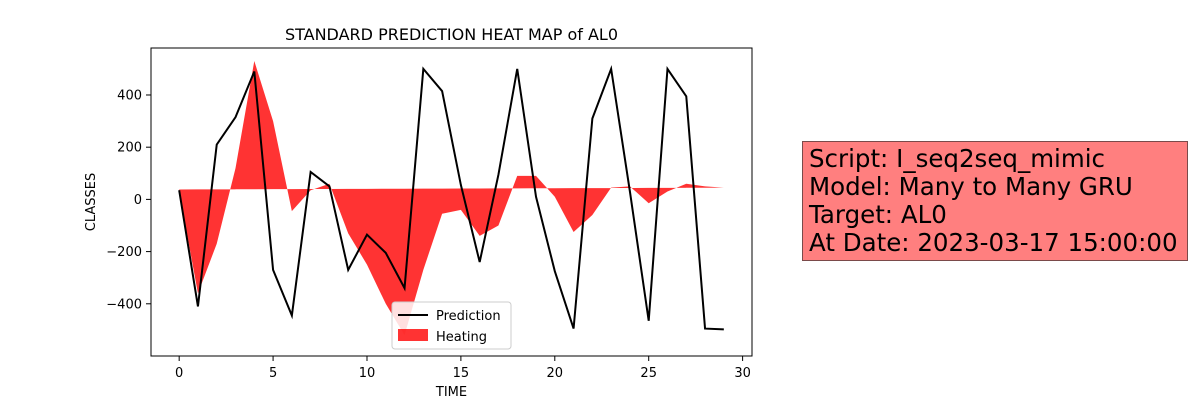  Describe the element at coordinates (461, 337) in the screenshot. I see `legend-heating-label: Heating` at that location.